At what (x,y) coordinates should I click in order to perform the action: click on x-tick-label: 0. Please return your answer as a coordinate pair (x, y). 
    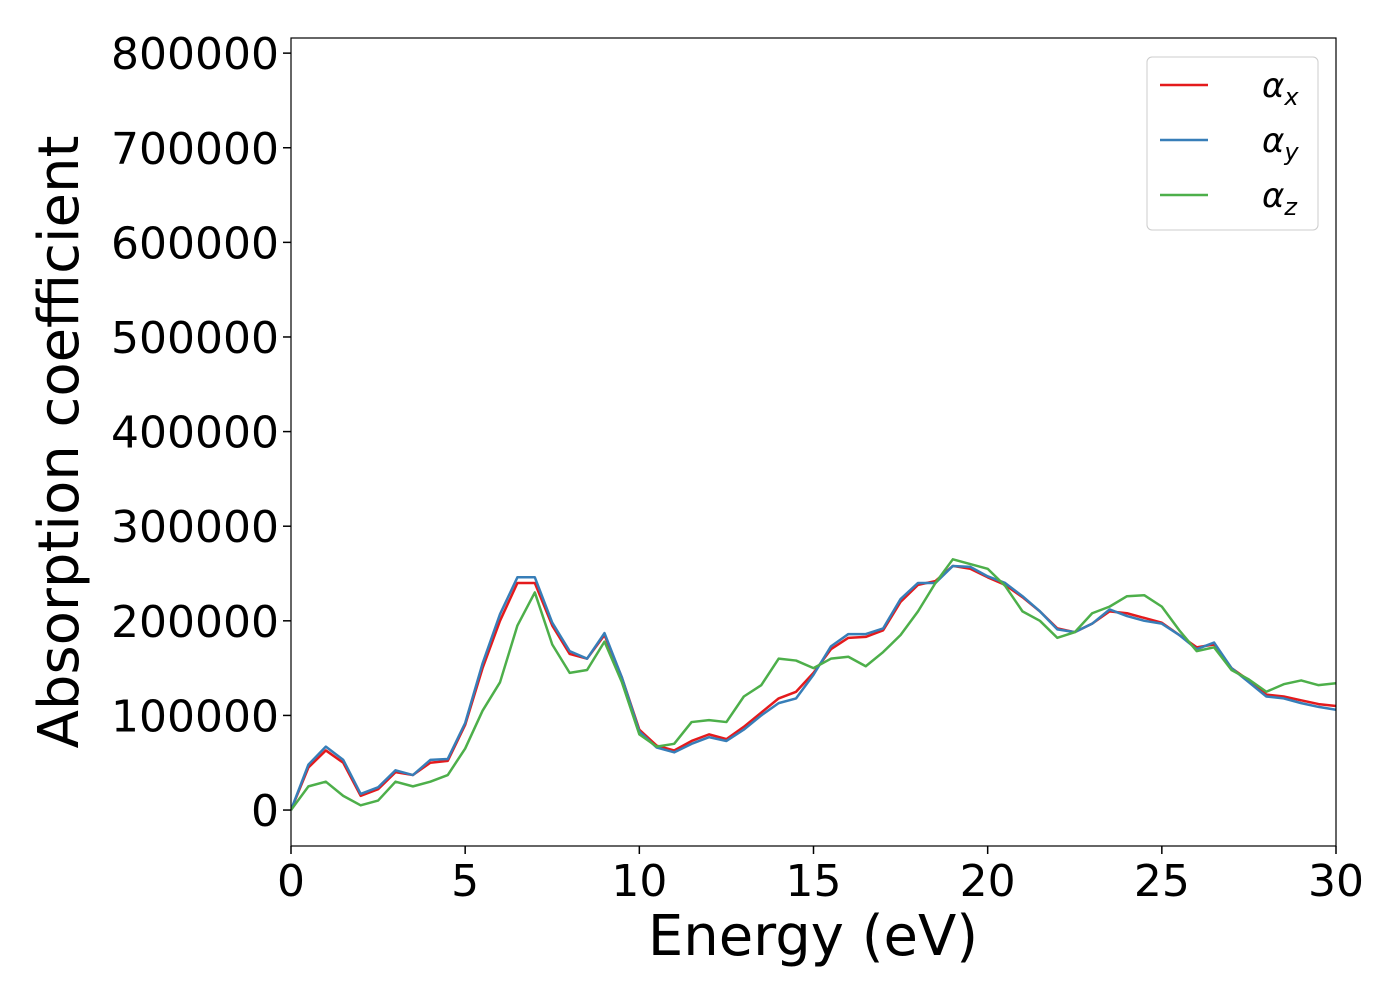
    Looking at the image, I should click on (291, 881).